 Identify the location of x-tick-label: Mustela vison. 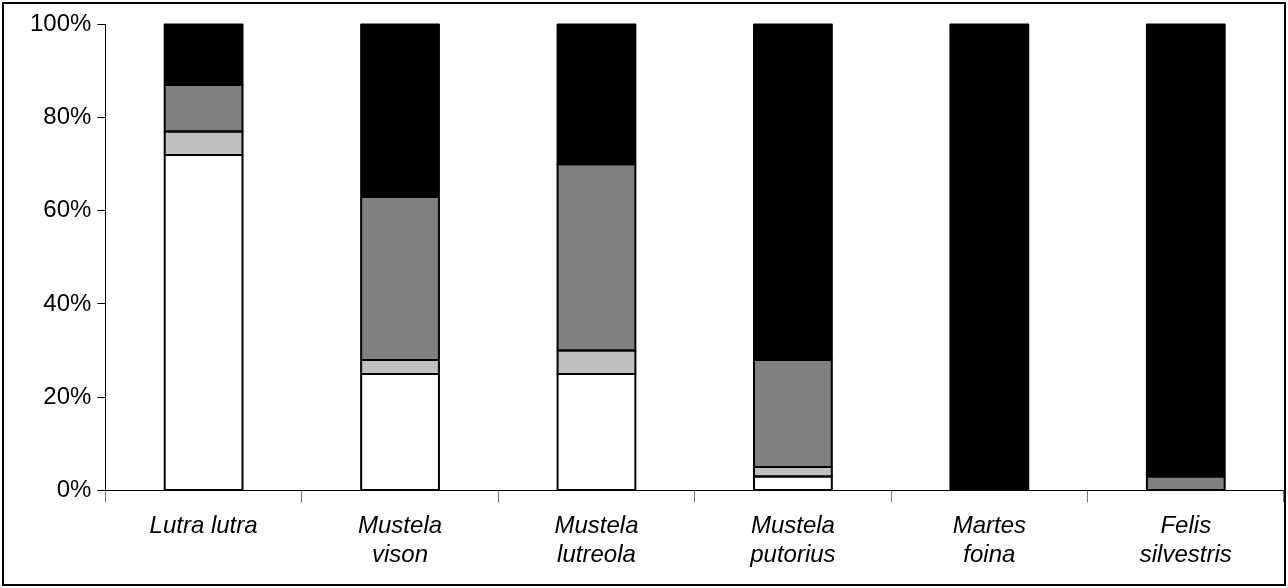
(400, 539).